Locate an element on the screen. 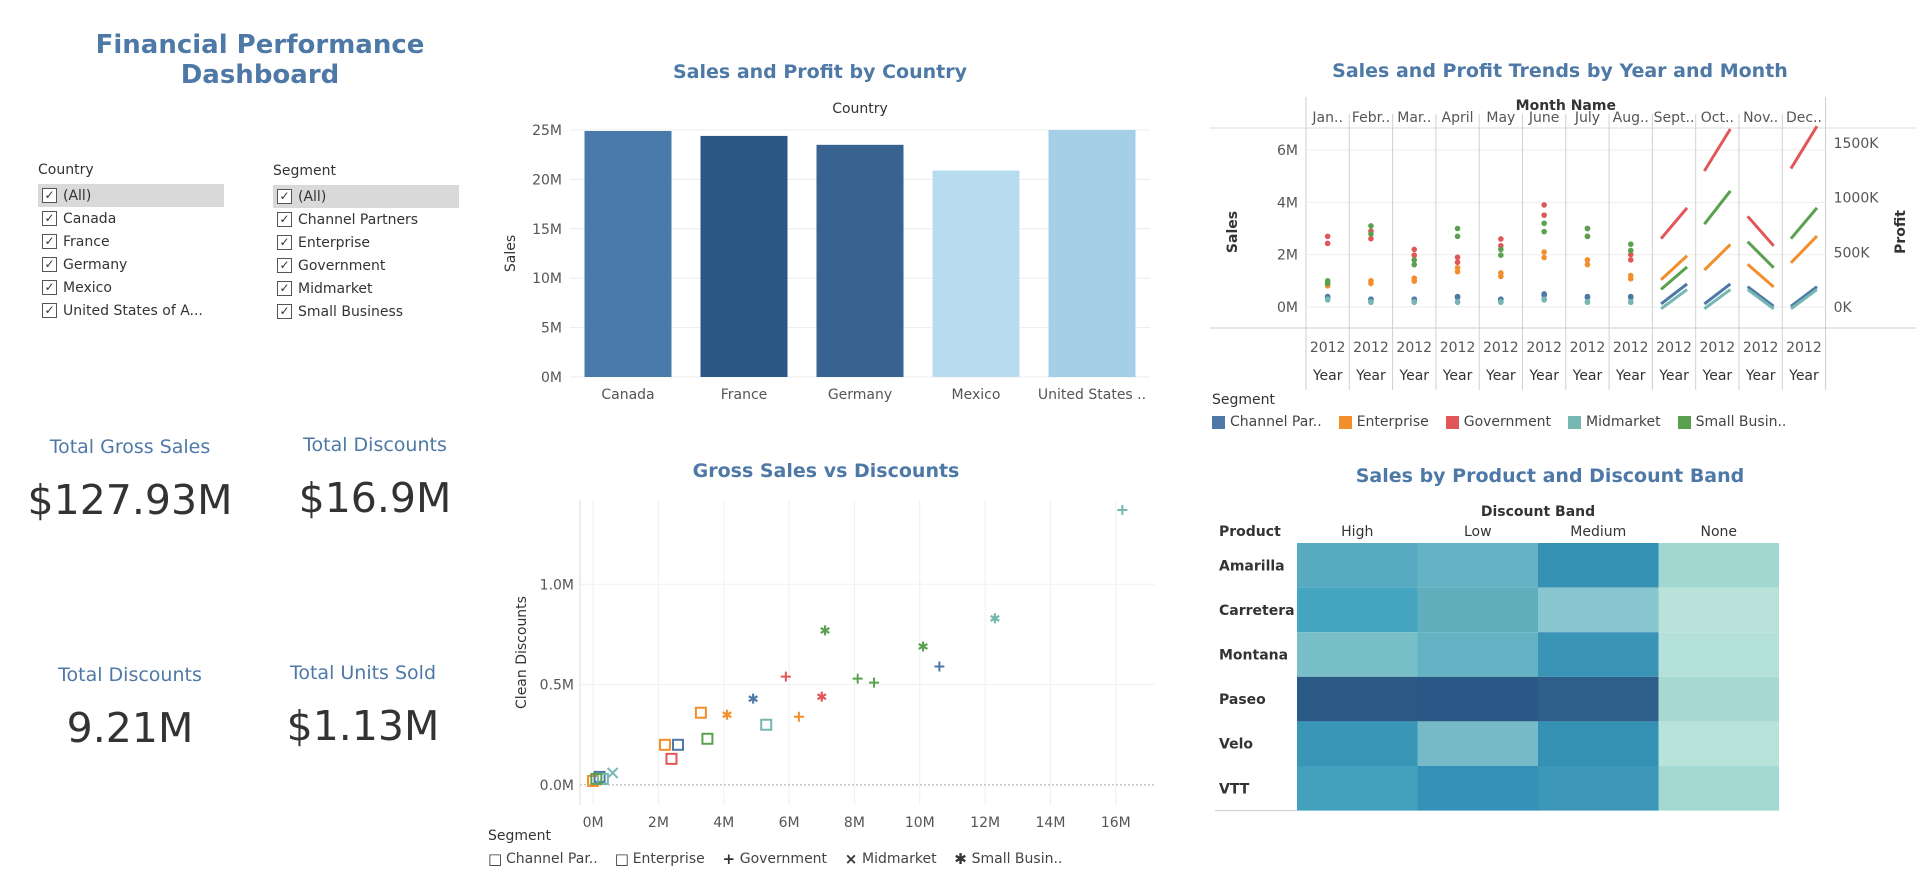 The height and width of the screenshot is (896, 1920). bar-y-tick: 25M is located at coordinates (547, 131).